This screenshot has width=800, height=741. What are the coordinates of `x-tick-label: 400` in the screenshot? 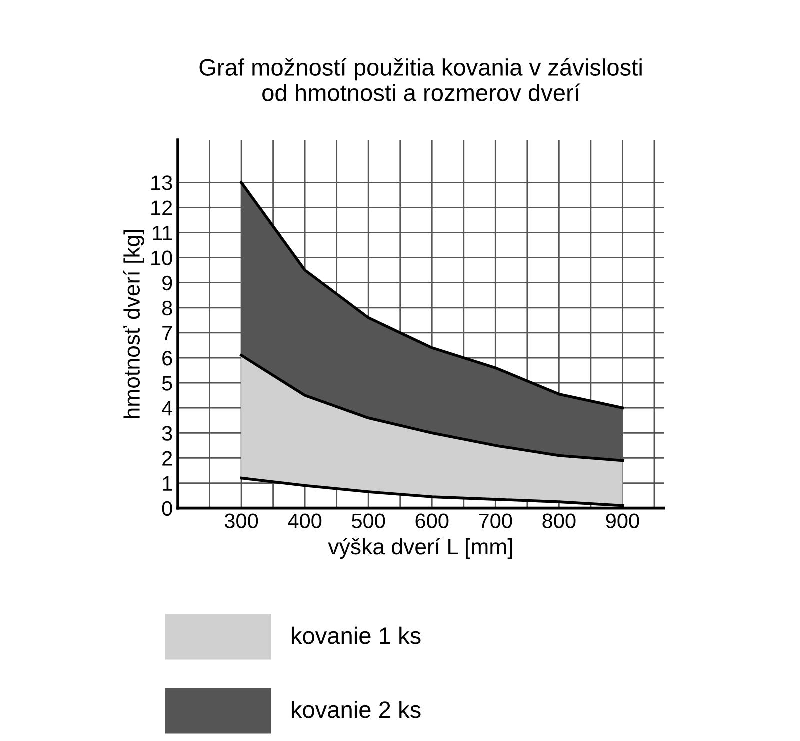 It's located at (305, 521).